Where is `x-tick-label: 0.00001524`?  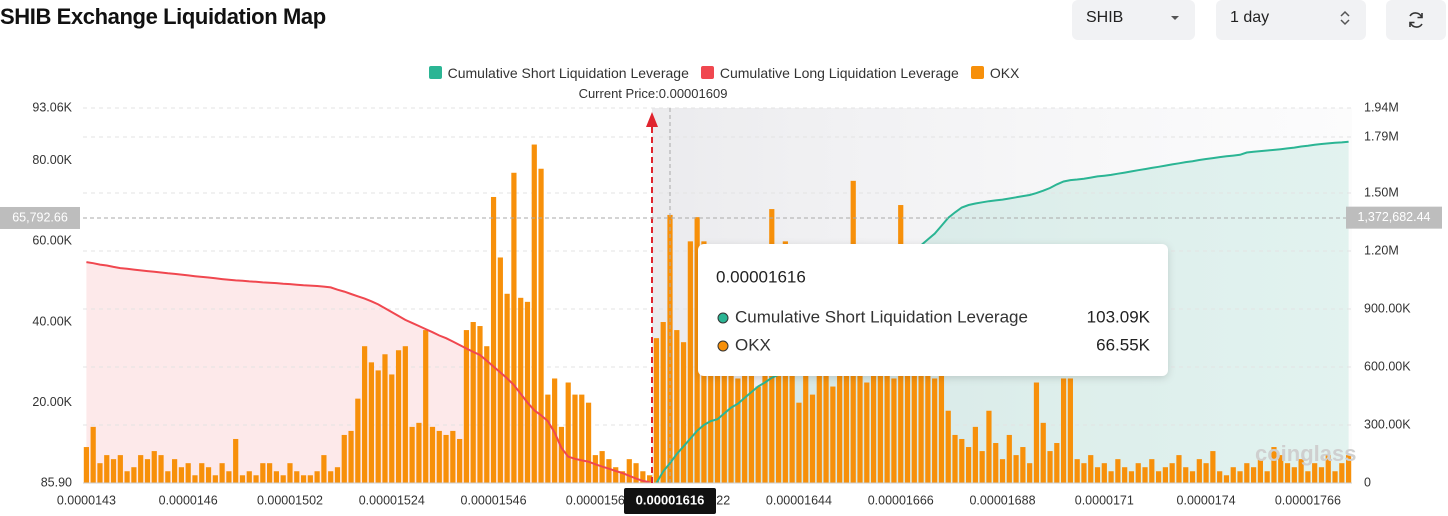 x-tick-label: 0.00001524 is located at coordinates (392, 500).